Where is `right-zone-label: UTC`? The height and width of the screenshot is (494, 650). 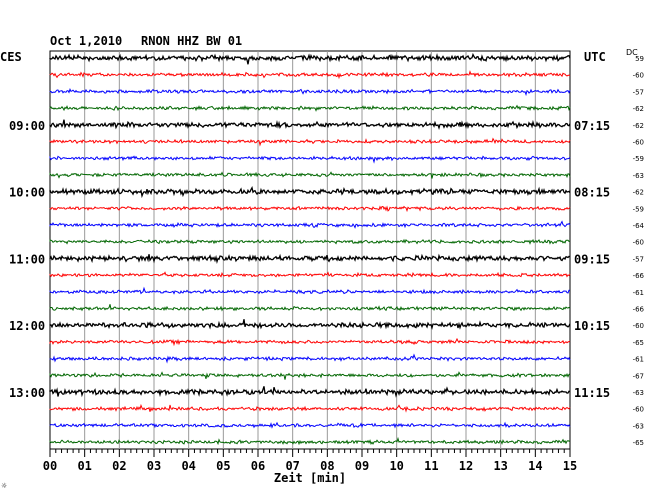 right-zone-label: UTC is located at coordinates (595, 57).